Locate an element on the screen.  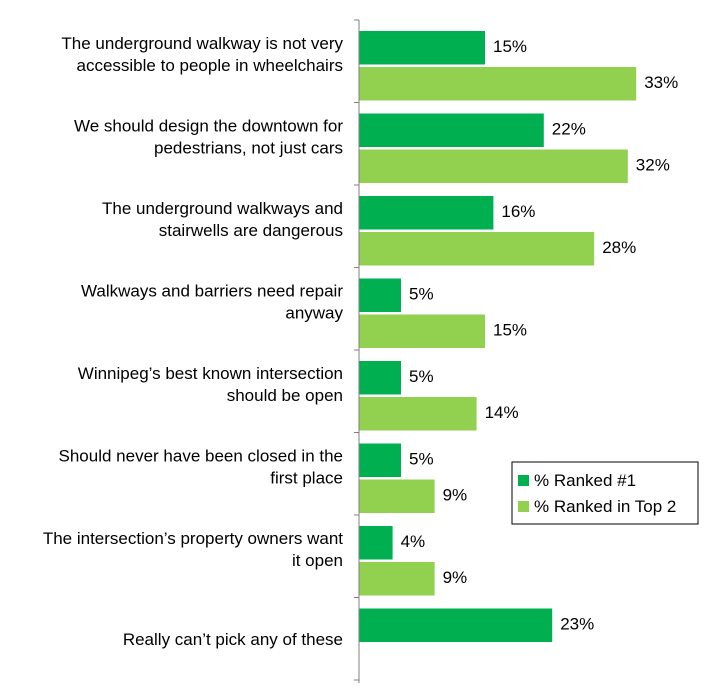
legend-frame is located at coordinates (605, 493).